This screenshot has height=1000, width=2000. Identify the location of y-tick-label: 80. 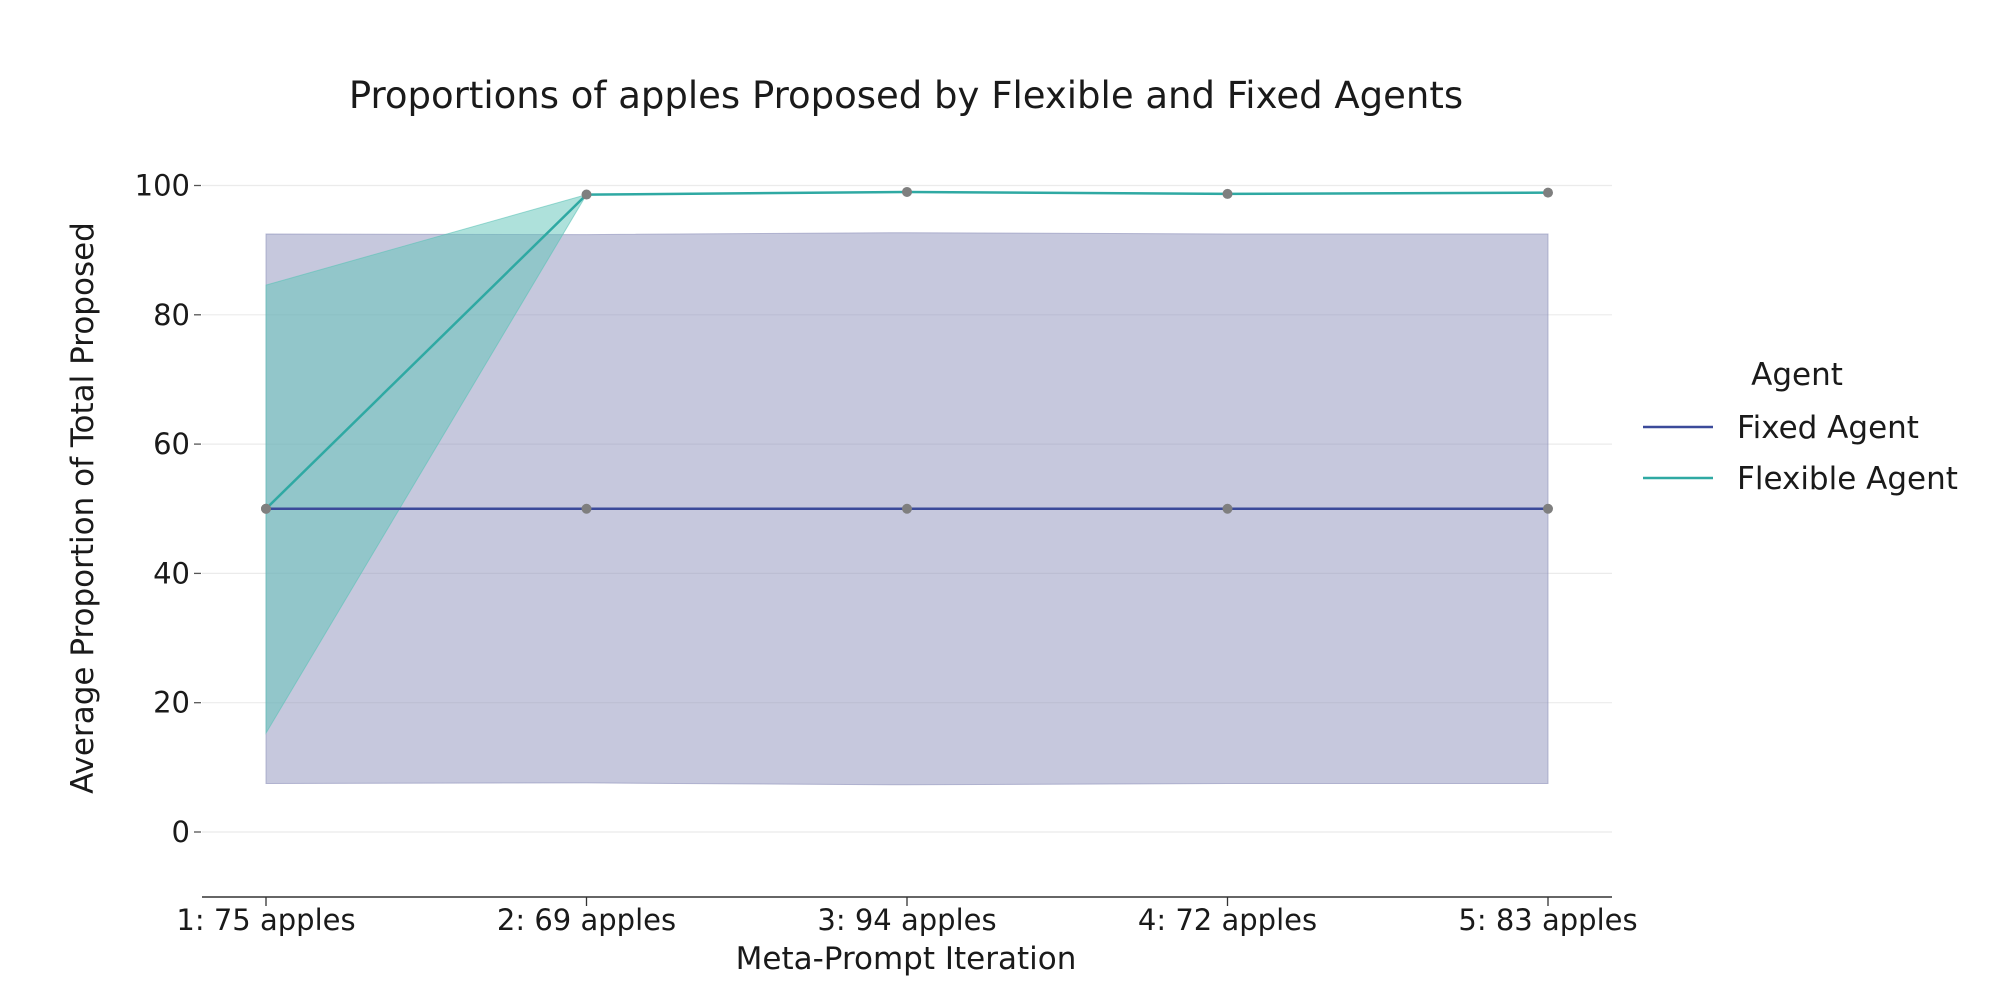
(171, 315).